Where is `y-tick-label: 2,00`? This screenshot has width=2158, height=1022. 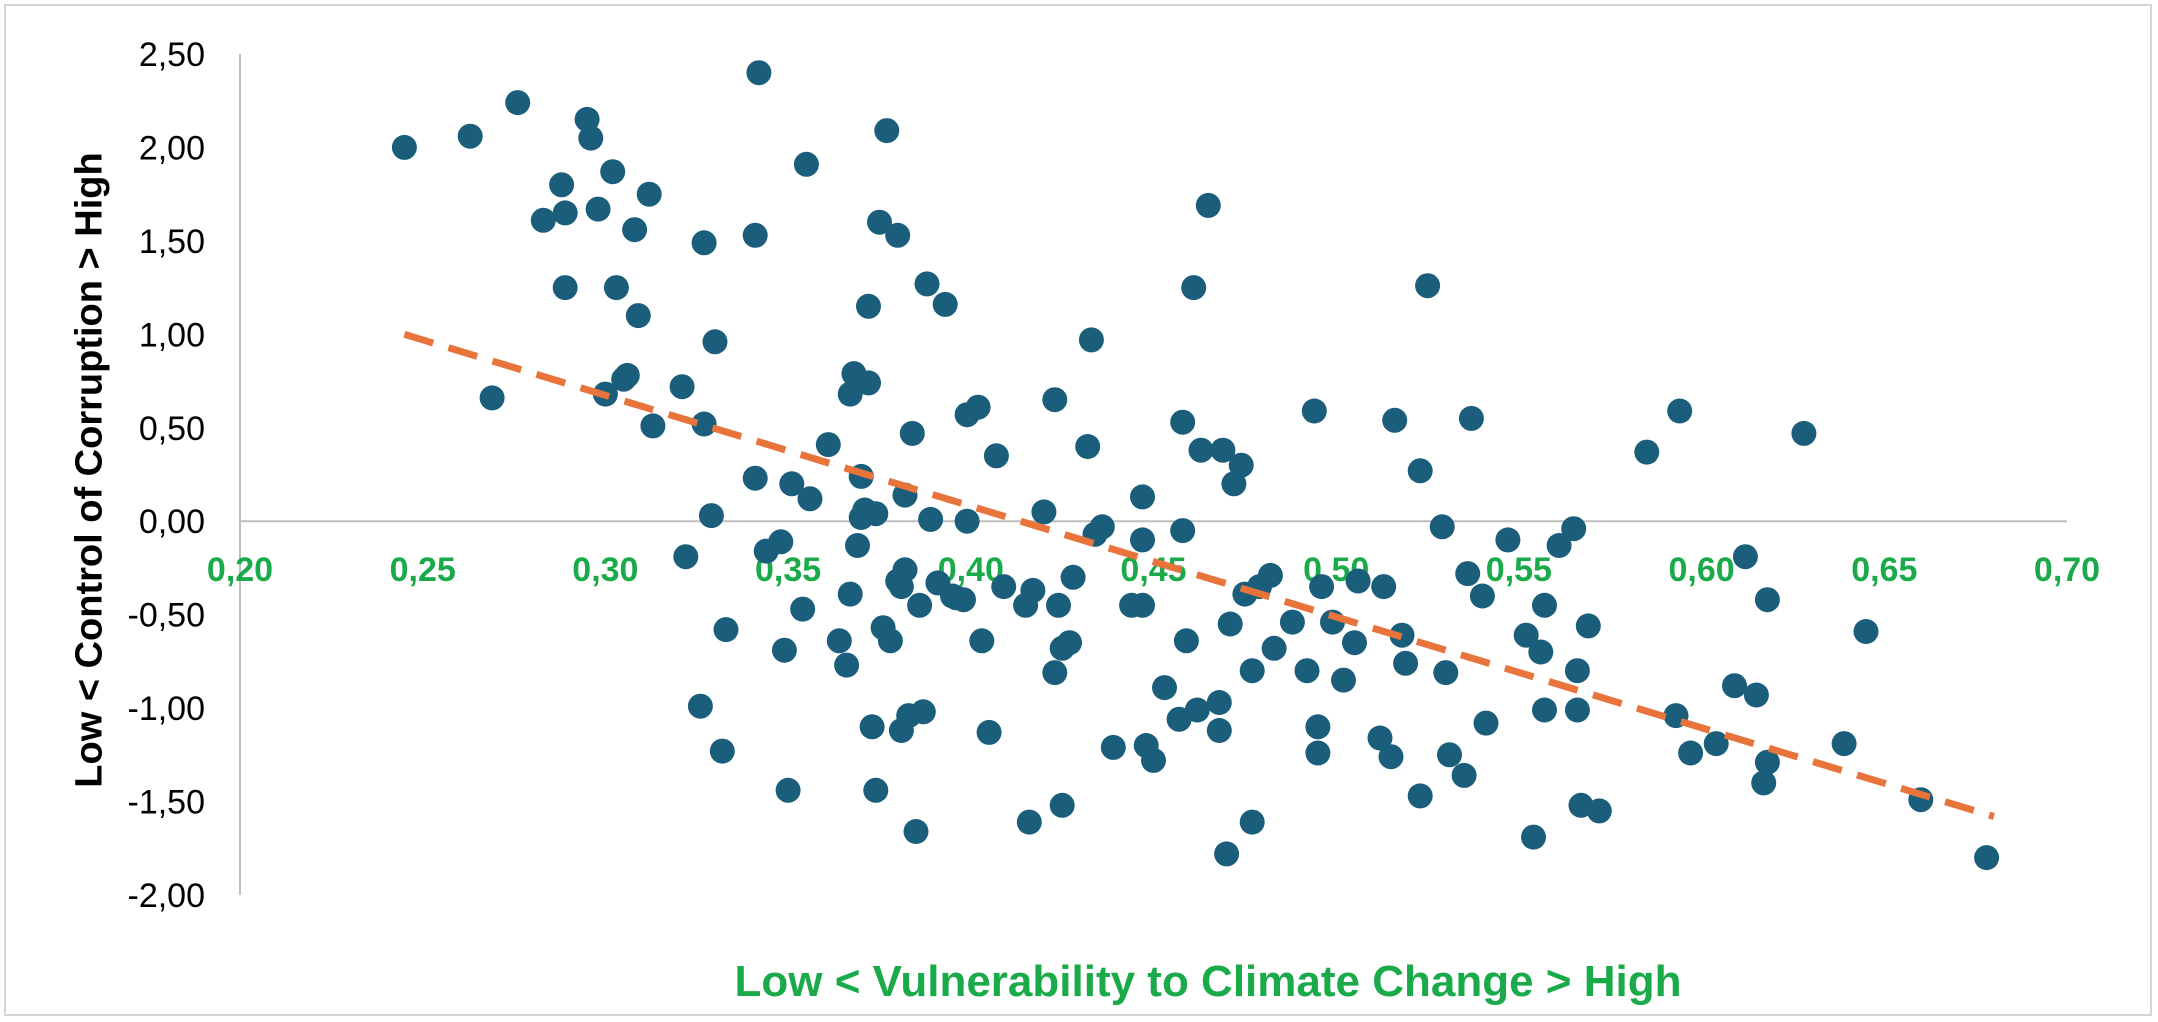
y-tick-label: 2,00 is located at coordinates (172, 148).